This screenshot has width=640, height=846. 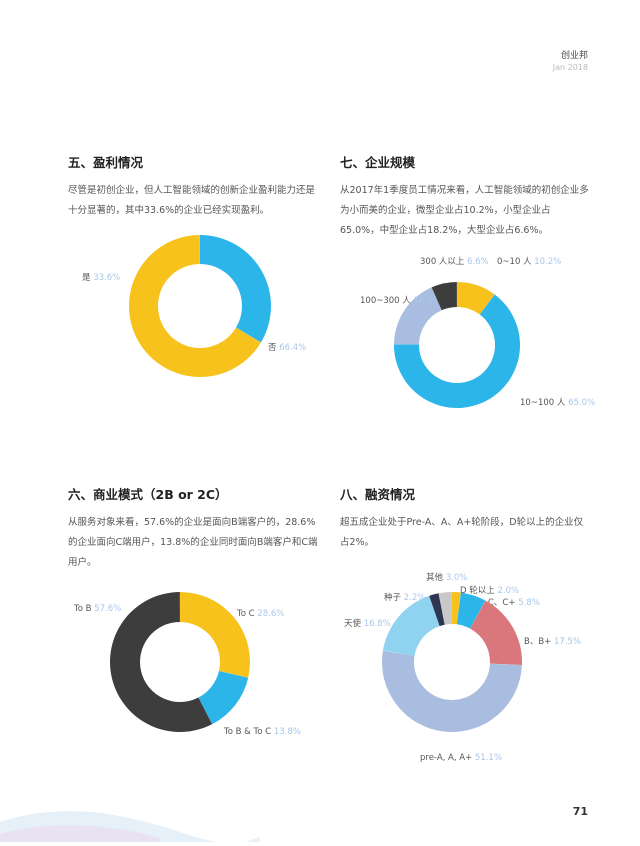 I want to click on slice-label: D 轮以上 2.0%, so click(x=489, y=590).